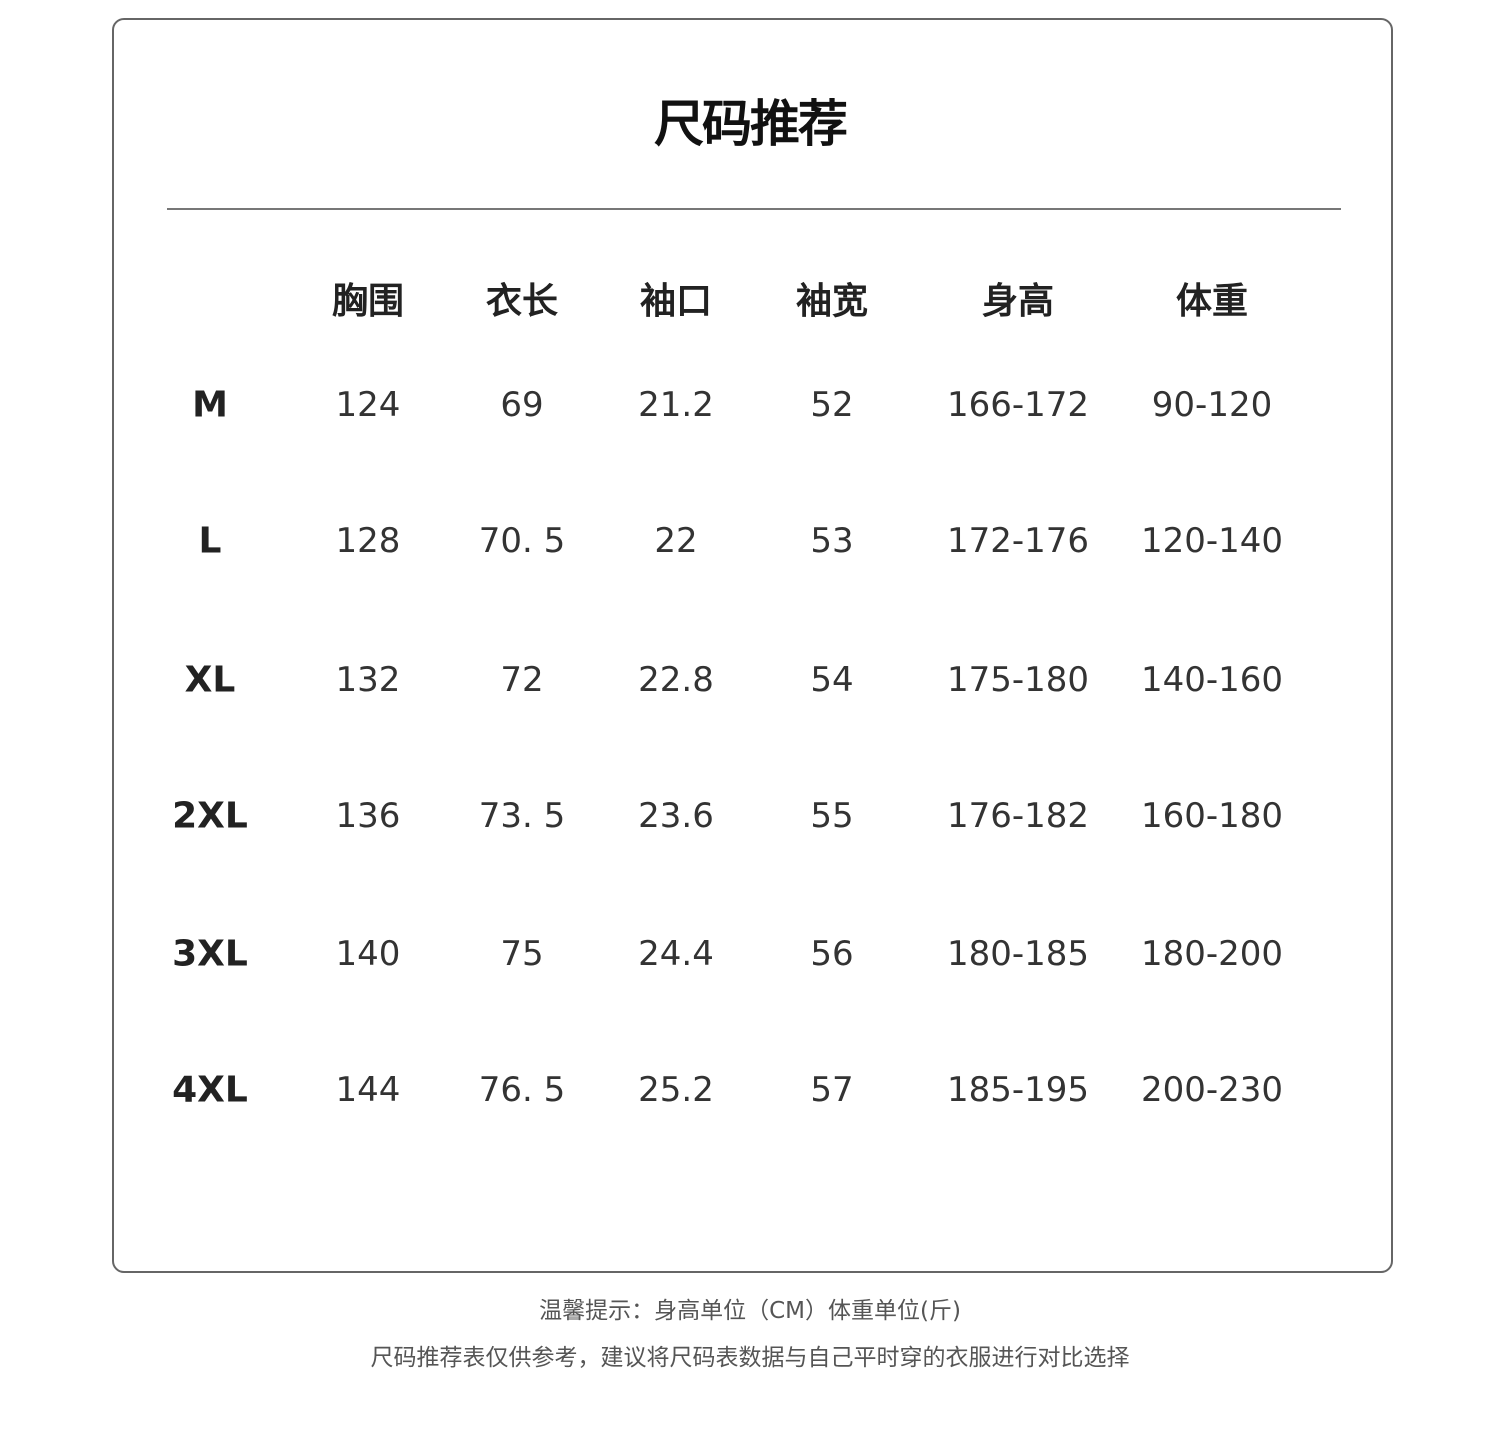  What do you see at coordinates (754, 209) in the screenshot?
I see `divider` at bounding box center [754, 209].